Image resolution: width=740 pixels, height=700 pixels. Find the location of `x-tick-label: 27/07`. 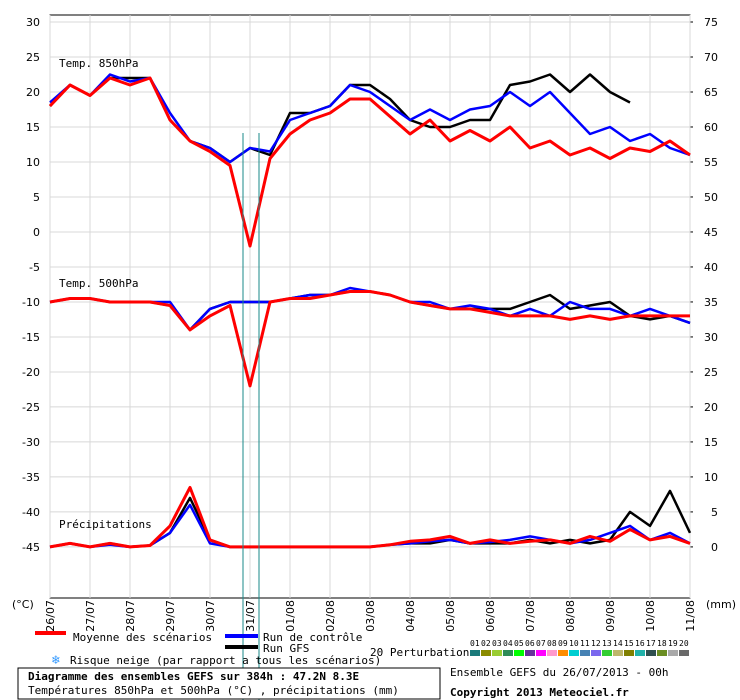

x-tick-label: 27/07 is located at coordinates (90, 616).